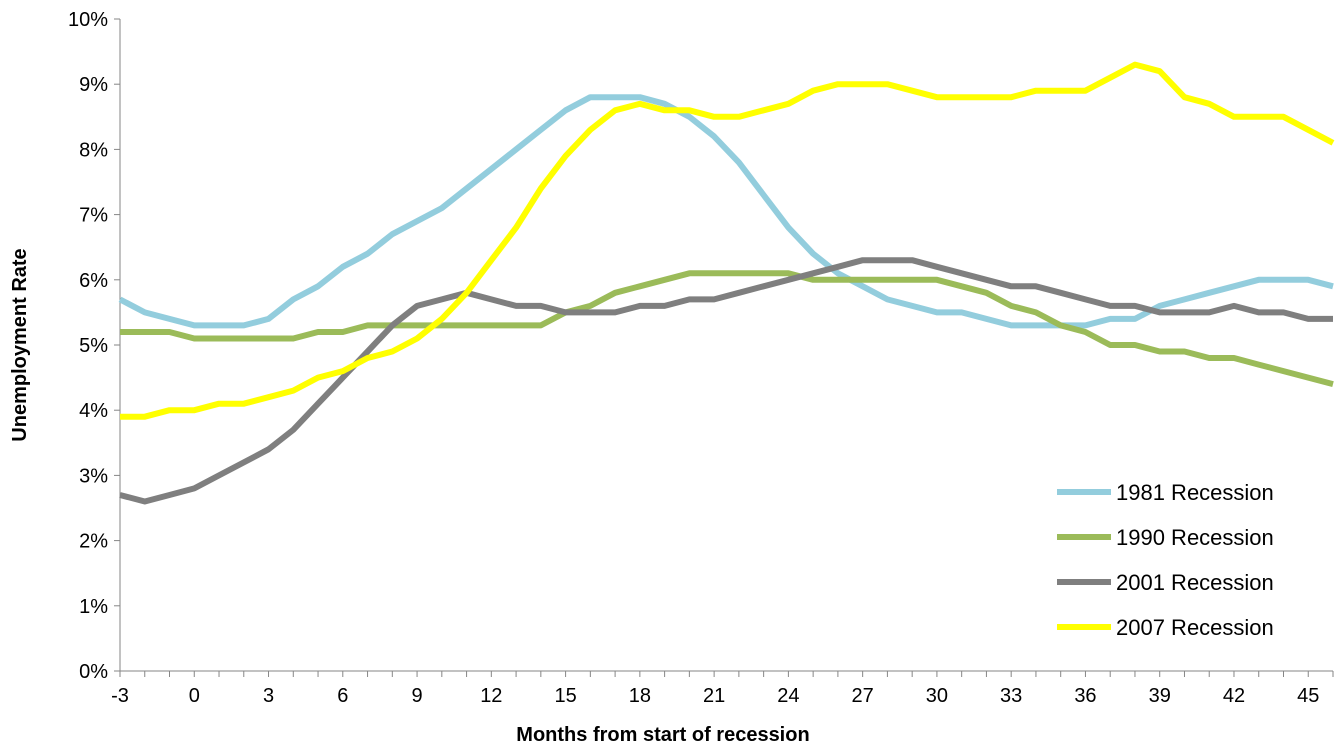  Describe the element at coordinates (937, 696) in the screenshot. I see `x-tick-label: 30` at that location.